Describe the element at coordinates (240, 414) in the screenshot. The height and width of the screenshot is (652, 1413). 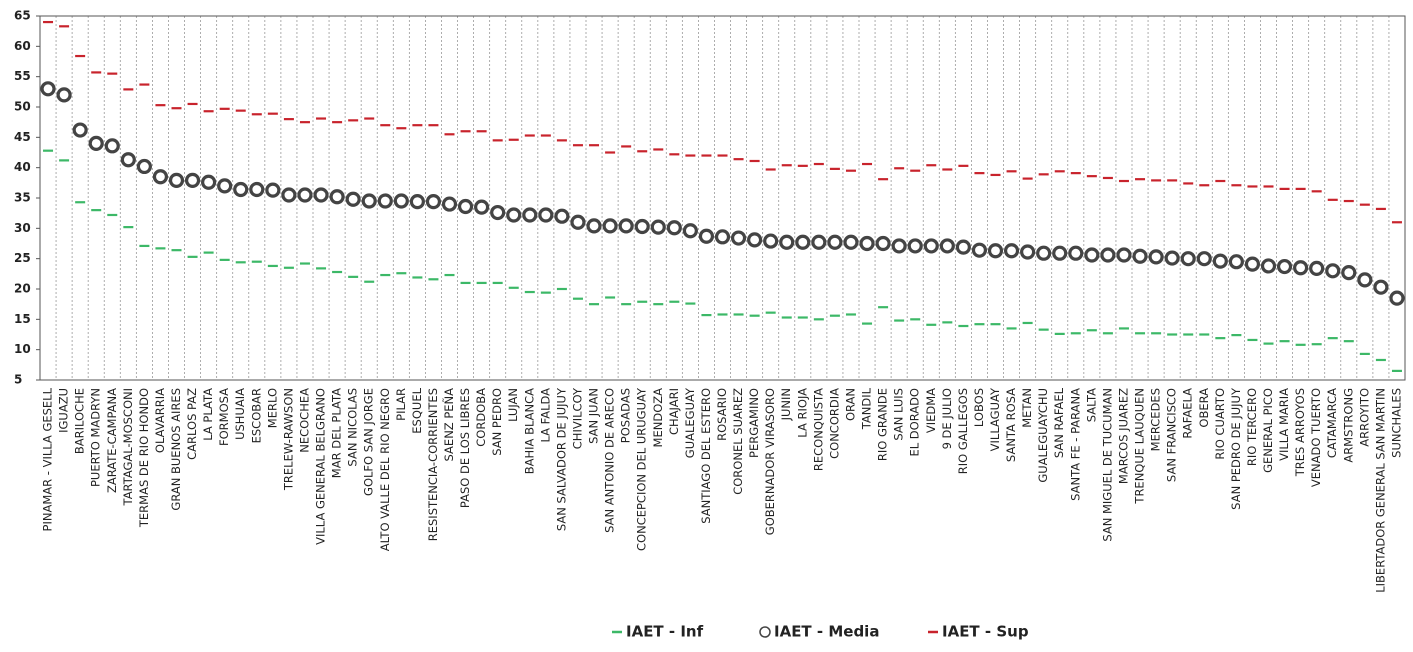
I see `x-tick-label: USHUAIA` at that location.